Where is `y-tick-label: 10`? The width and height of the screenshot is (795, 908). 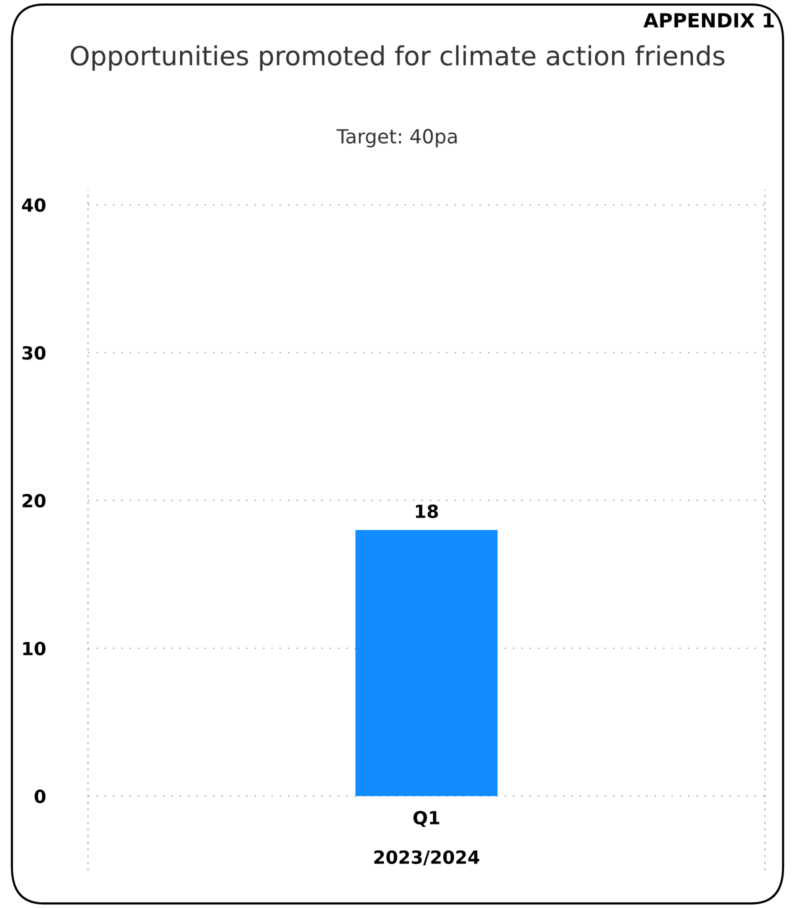
y-tick-label: 10 is located at coordinates (34, 649).